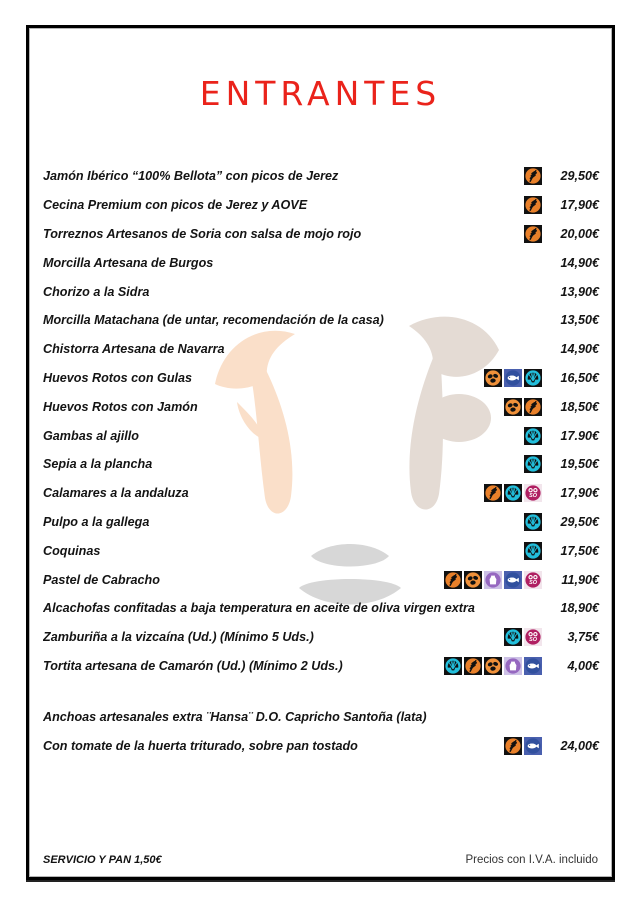 This screenshot has height=905, width=640. I want to click on menu-item-name: Cecina Premium con picos de Jerez y AOVE, so click(175, 205).